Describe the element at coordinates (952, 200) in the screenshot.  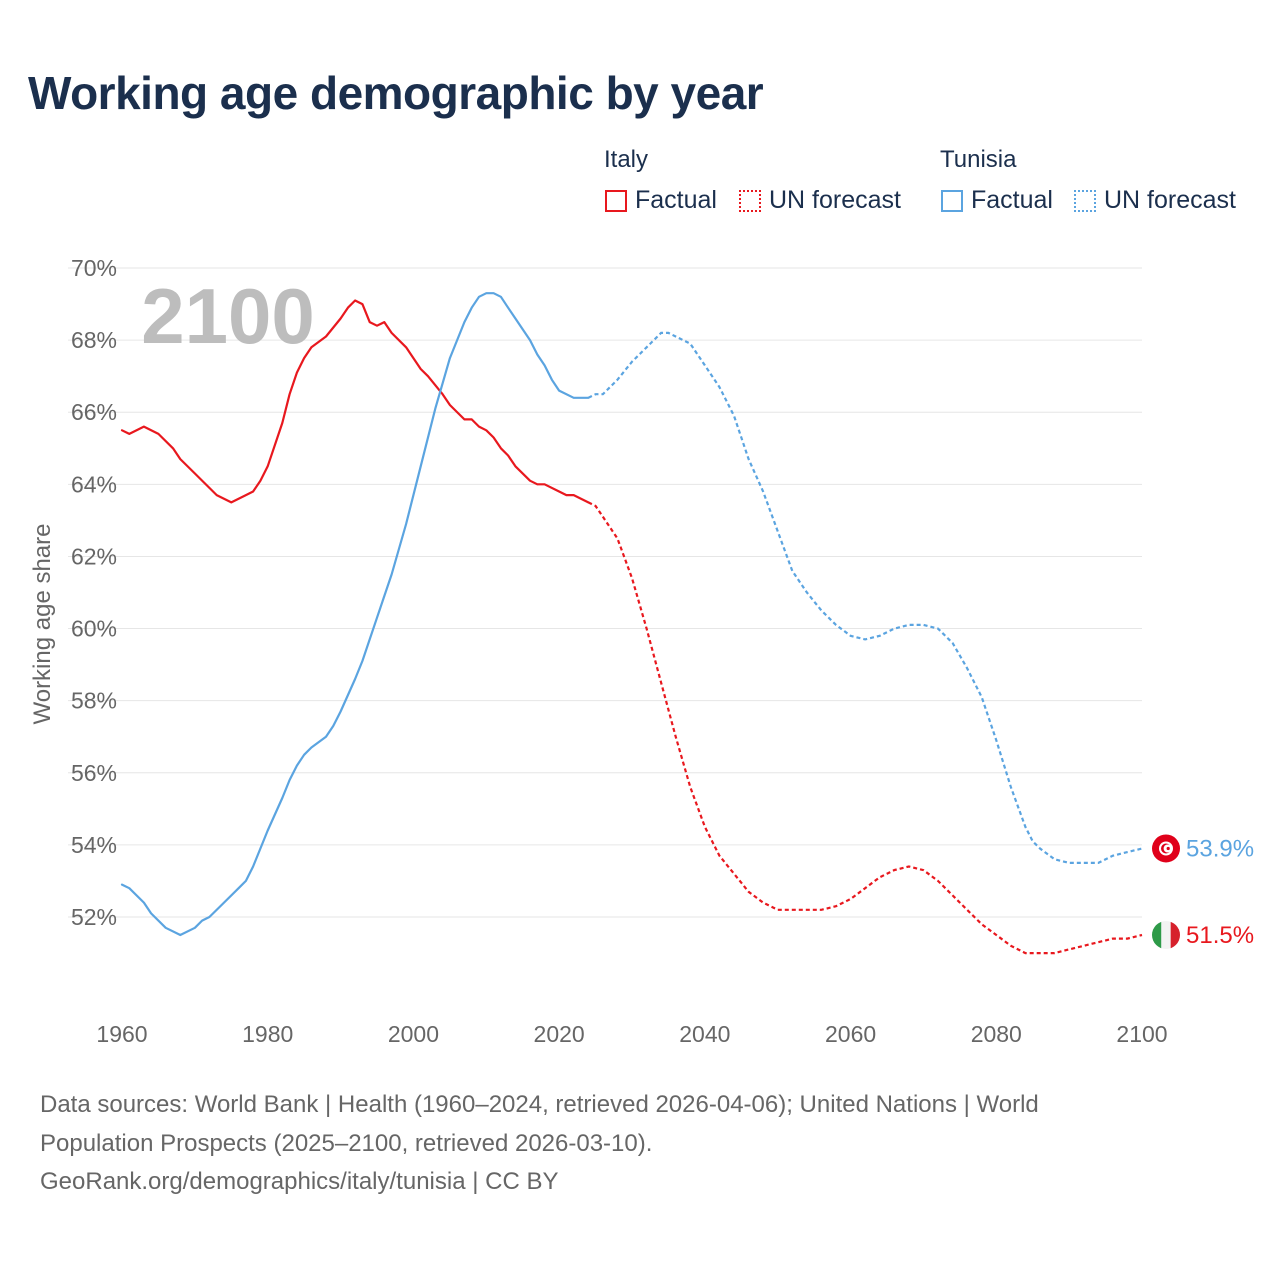
I see `legend-tunisia-factual-swatch` at that location.